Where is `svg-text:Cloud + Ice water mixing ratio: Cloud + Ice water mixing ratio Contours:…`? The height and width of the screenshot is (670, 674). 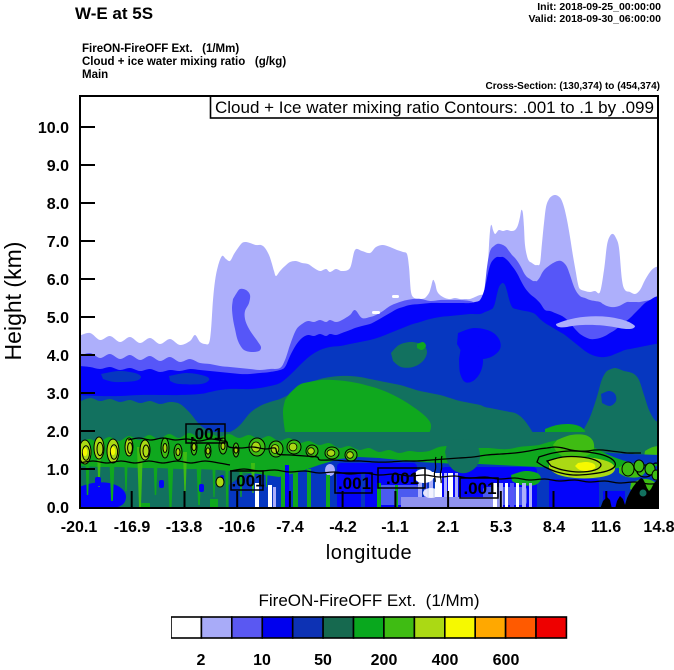 svg-text:Cloud + Ice water mixing ratio: Cloud + Ice water mixing ratio Contours:… is located at coordinates (434, 107).